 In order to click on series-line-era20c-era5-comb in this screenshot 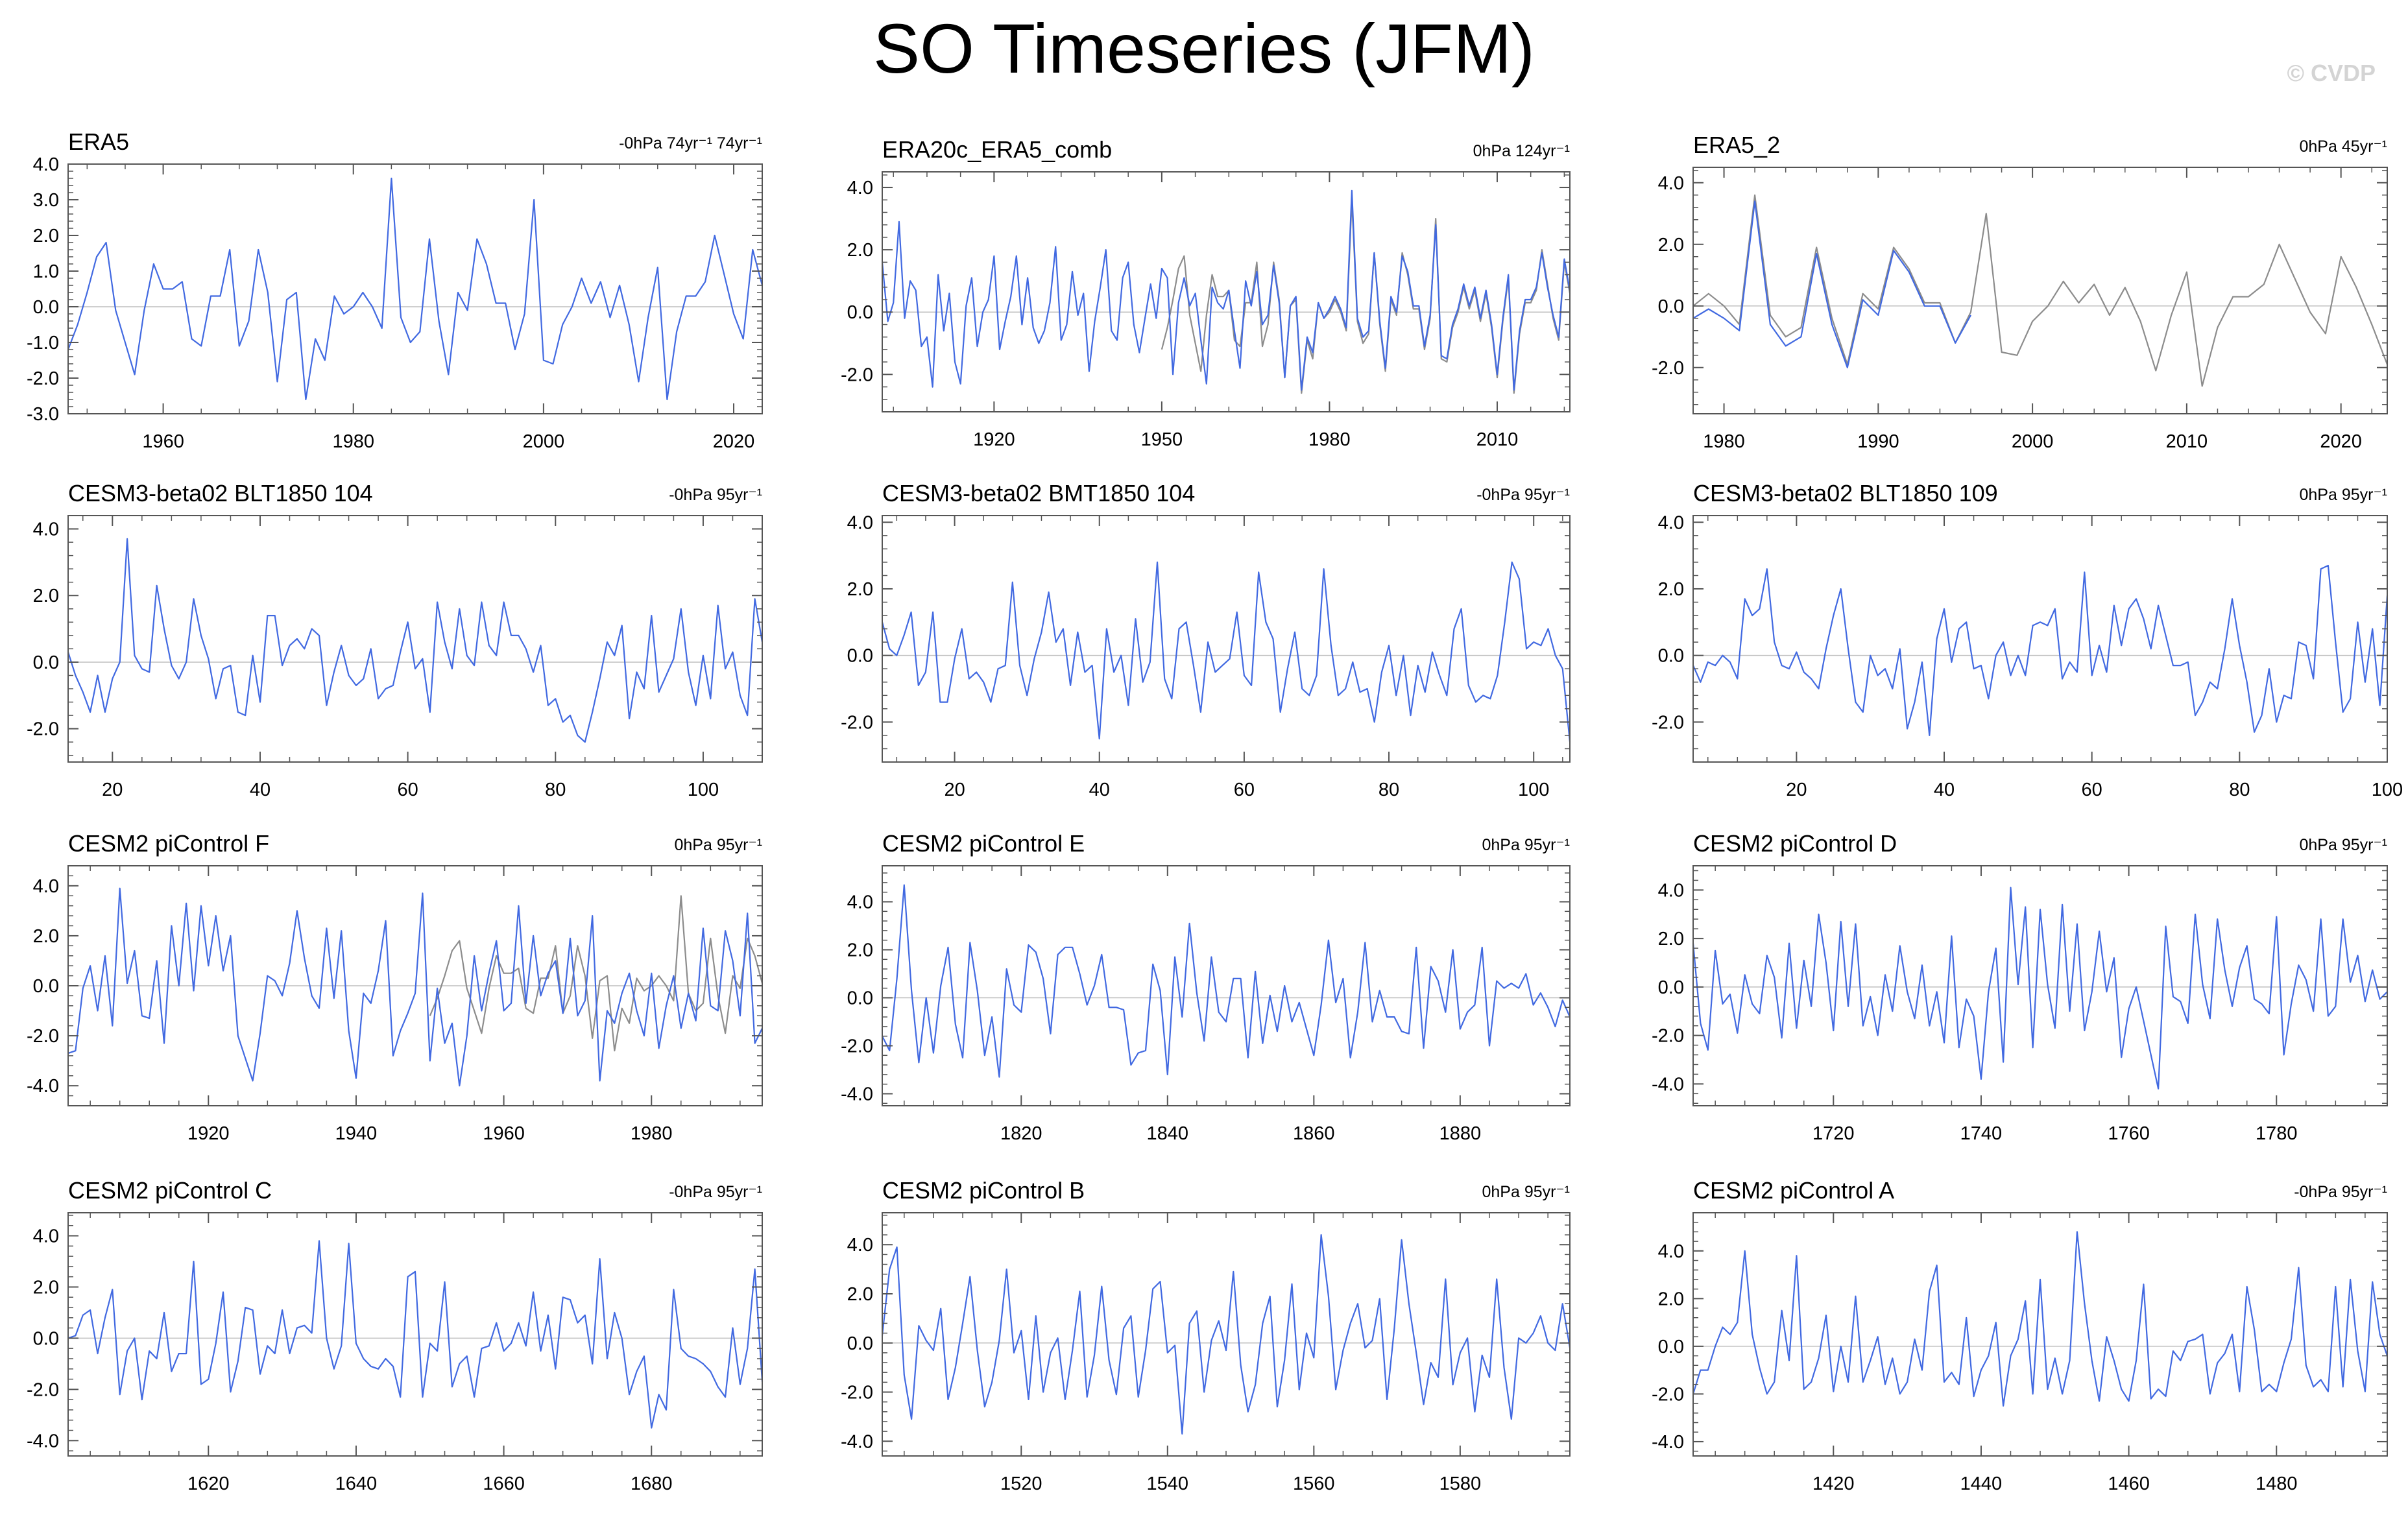, I will do `click(1226, 290)`.